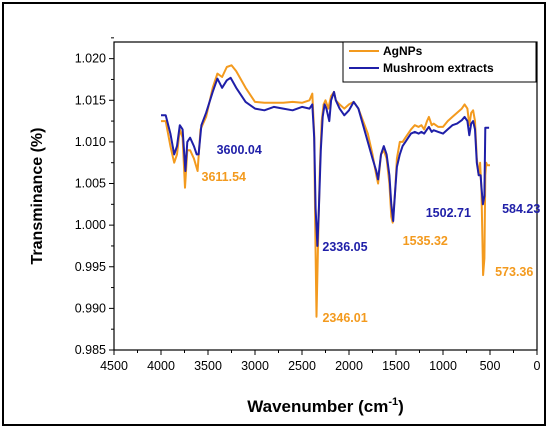  What do you see at coordinates (396, 366) in the screenshot?
I see `x-tick-label: 1500` at bounding box center [396, 366].